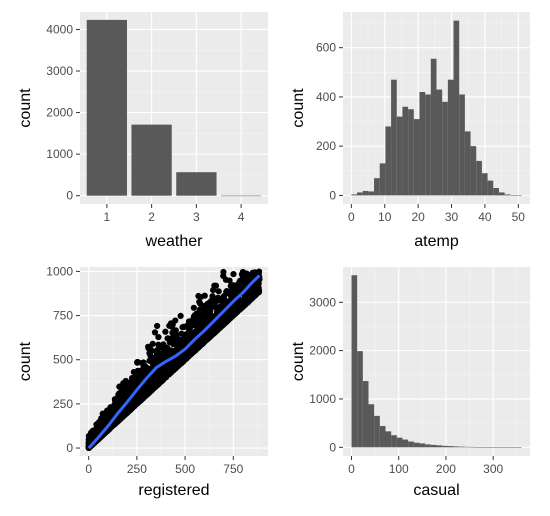  I want to click on atemp-x-tick-label: 40, so click(485, 217).